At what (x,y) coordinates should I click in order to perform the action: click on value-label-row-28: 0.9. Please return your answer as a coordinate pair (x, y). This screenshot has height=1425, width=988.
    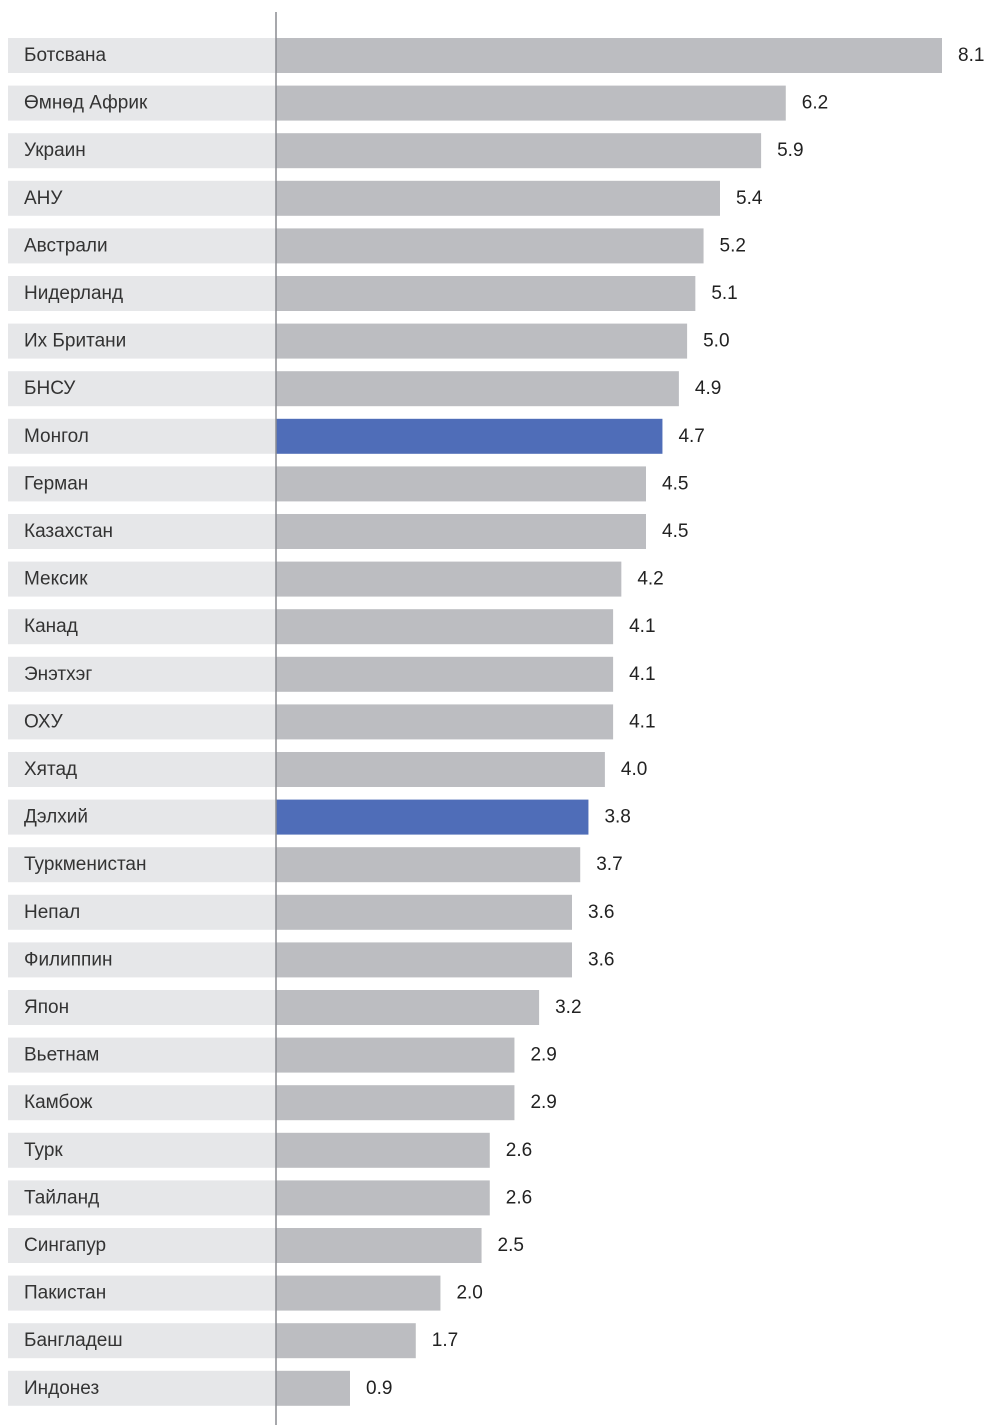
    Looking at the image, I should click on (379, 1388).